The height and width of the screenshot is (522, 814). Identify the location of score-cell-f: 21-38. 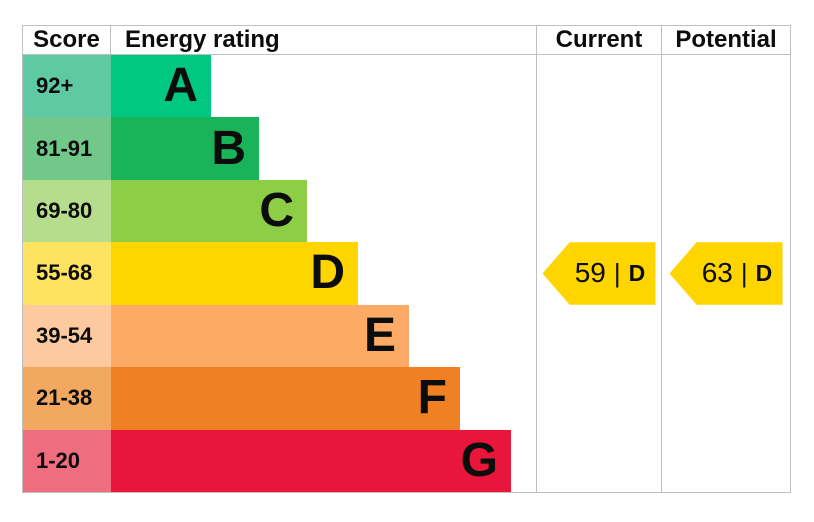
(67, 398).